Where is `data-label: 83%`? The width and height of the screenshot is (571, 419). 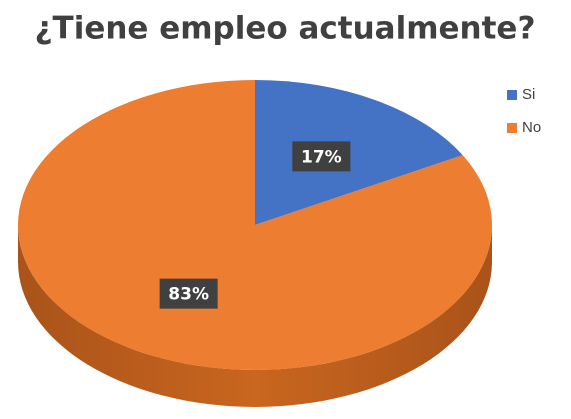 data-label: 83% is located at coordinates (188, 295).